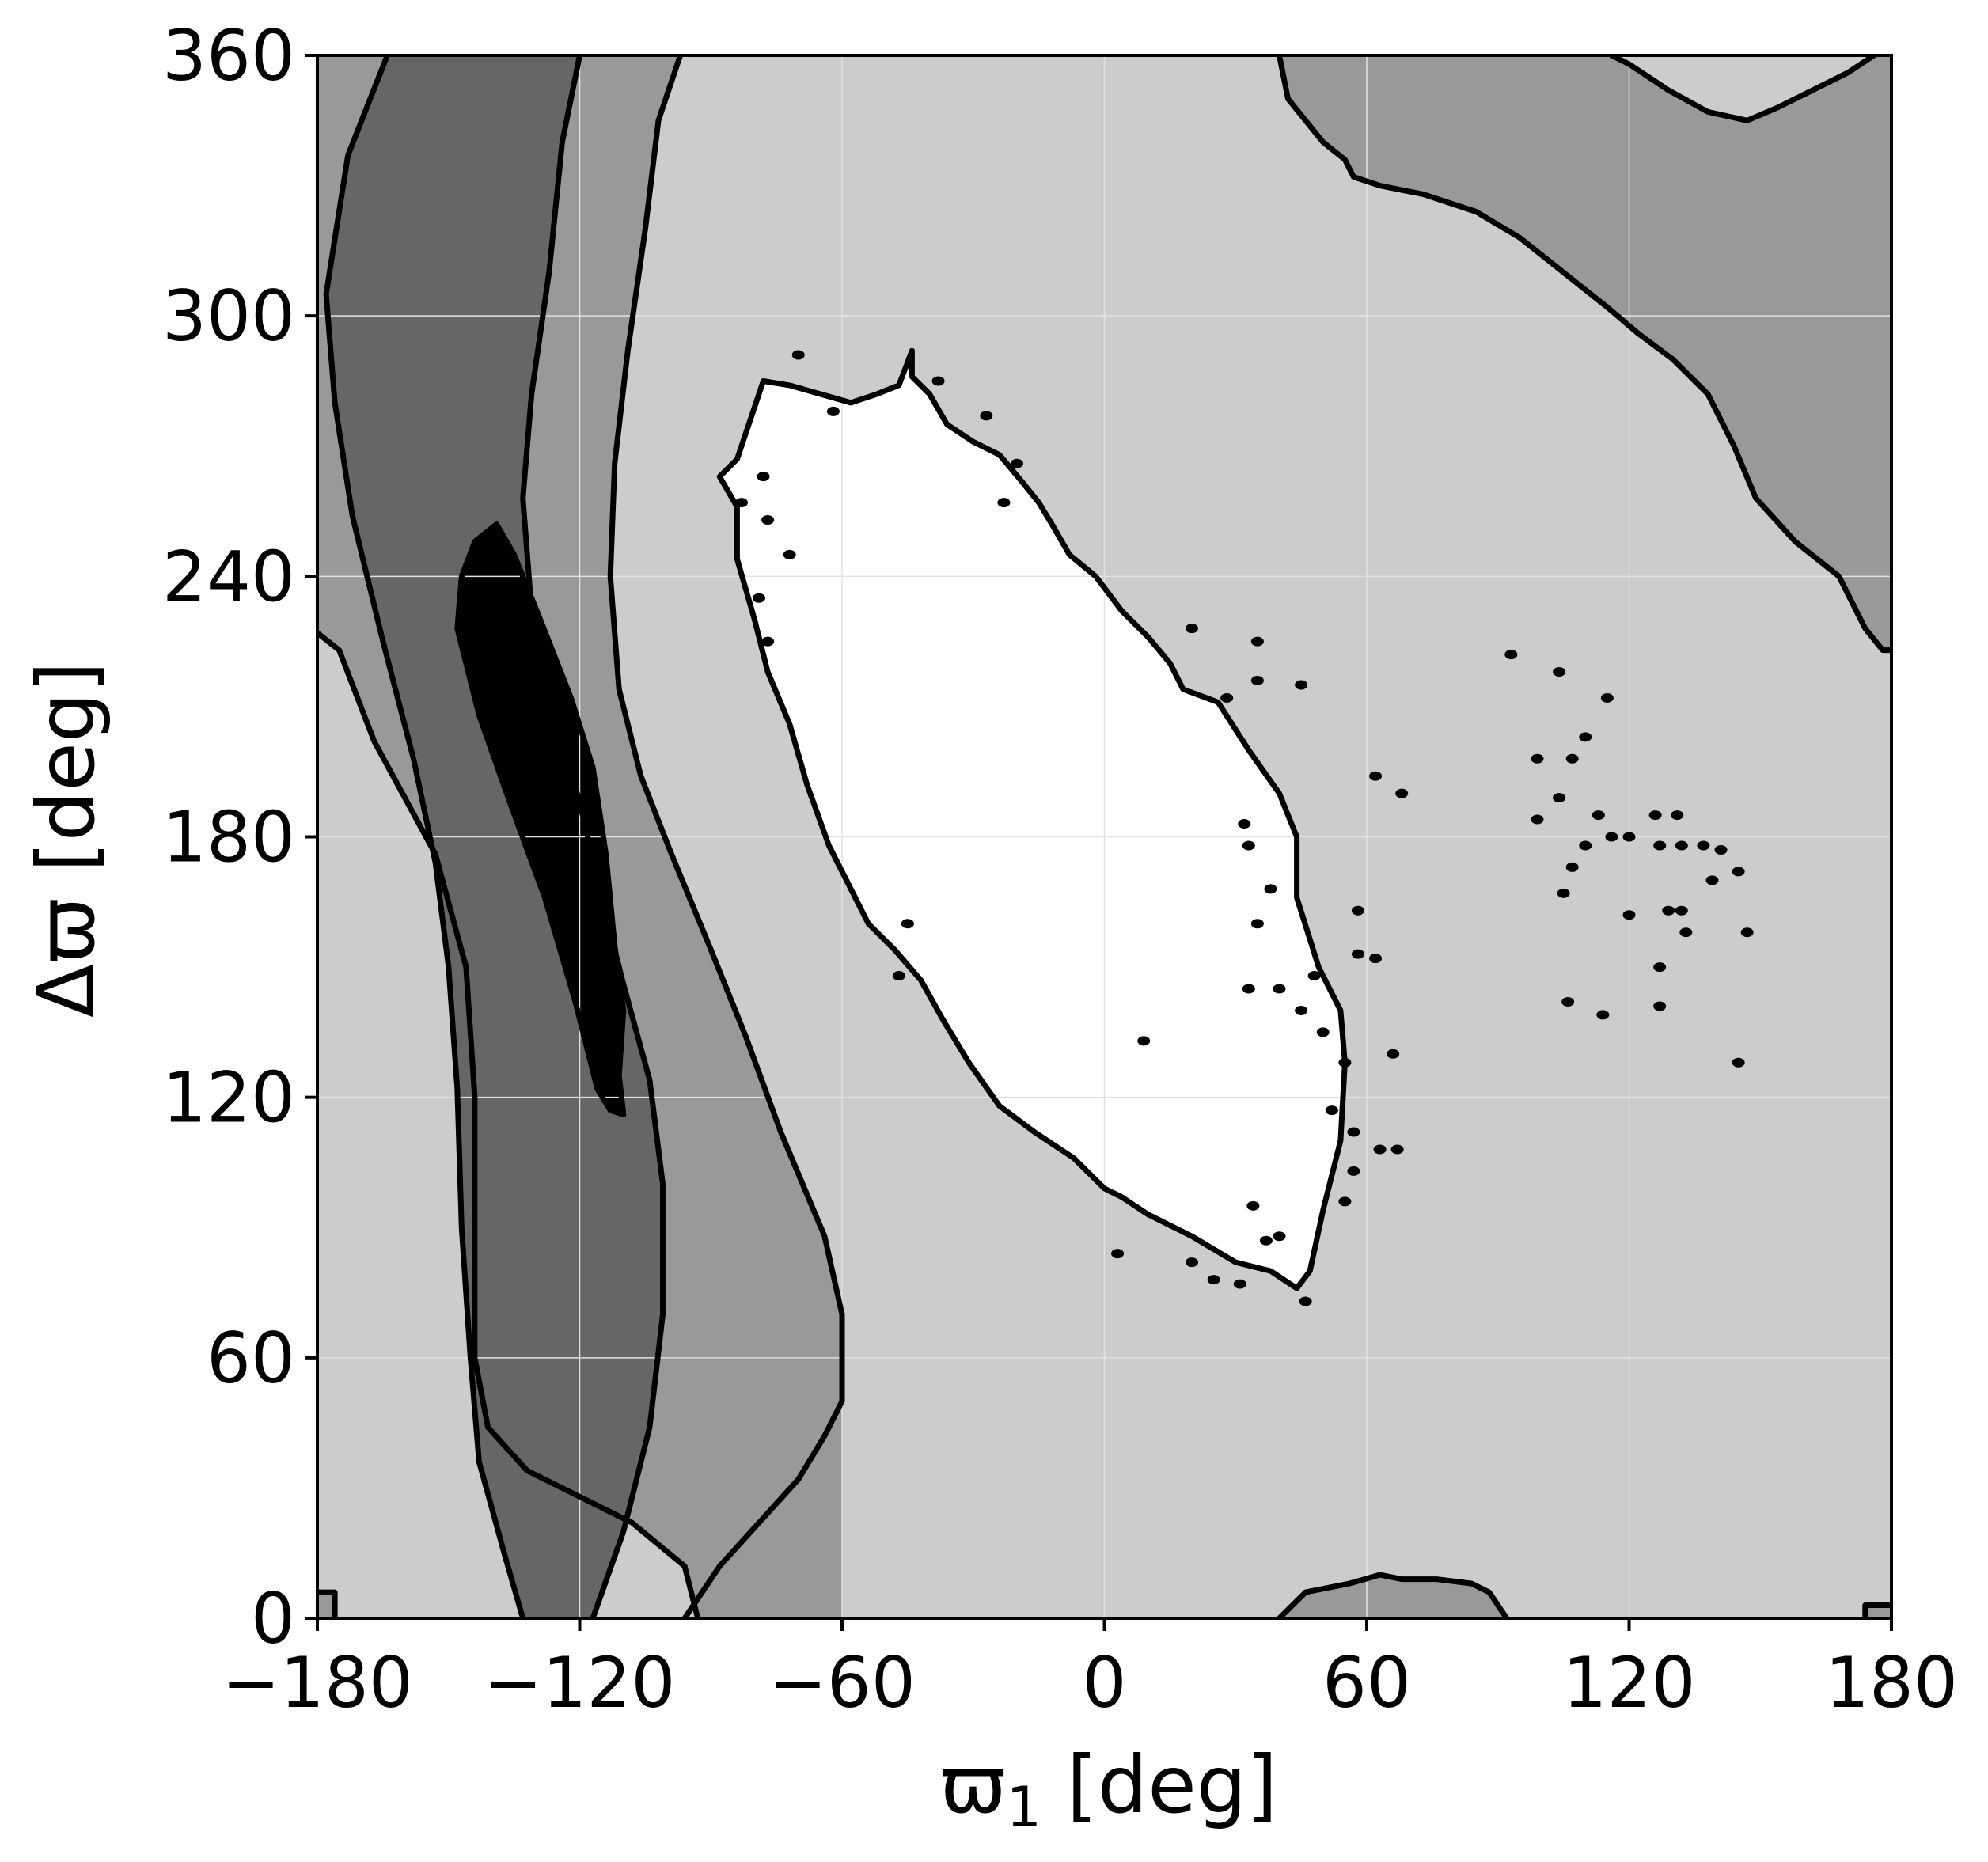  I want to click on y-tick-label: 180, so click(228, 837).